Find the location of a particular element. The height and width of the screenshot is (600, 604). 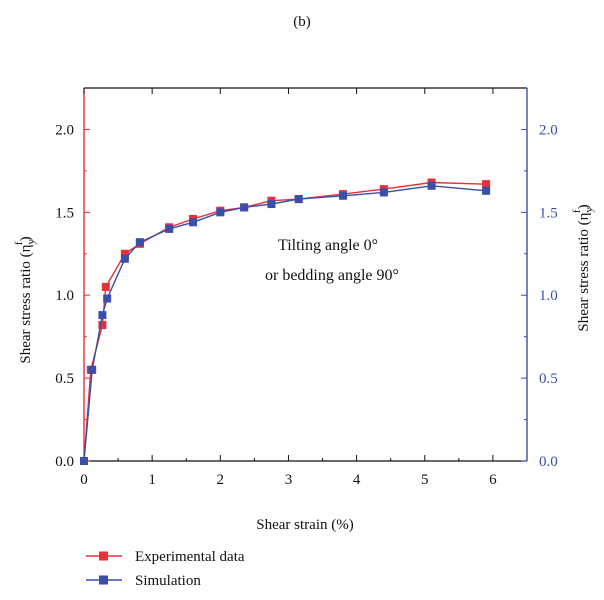

legend-label-simulation: Simulation is located at coordinates (168, 581).